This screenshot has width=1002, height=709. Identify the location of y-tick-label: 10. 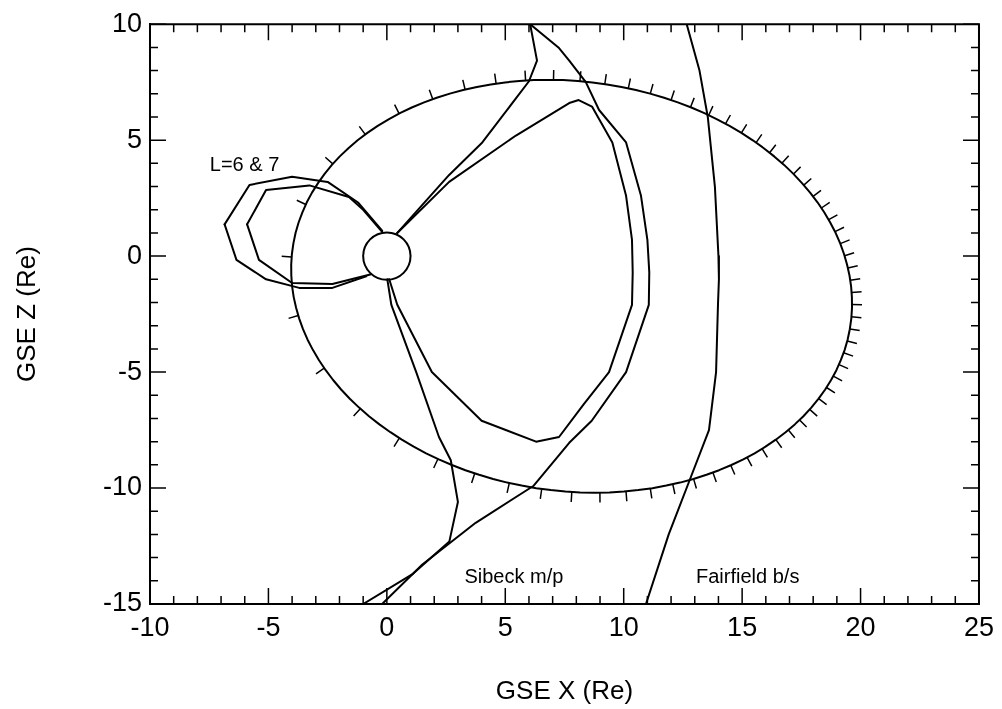
(126, 22).